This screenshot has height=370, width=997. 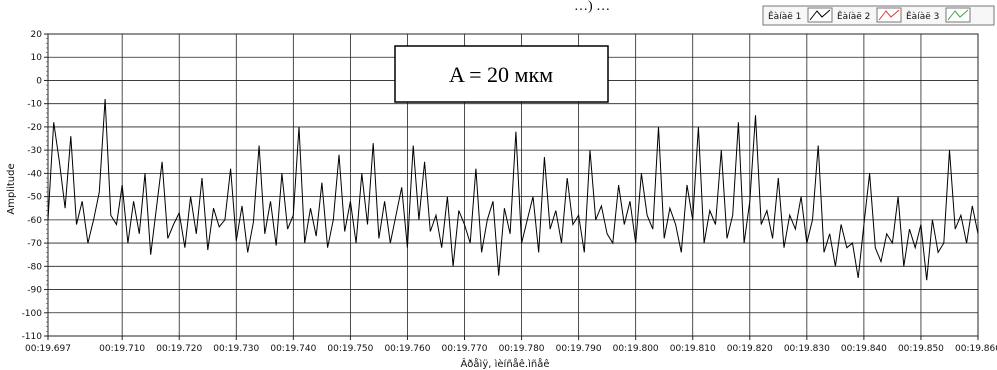 What do you see at coordinates (34, 291) in the screenshot?
I see `y-tick-label: -90` at bounding box center [34, 291].